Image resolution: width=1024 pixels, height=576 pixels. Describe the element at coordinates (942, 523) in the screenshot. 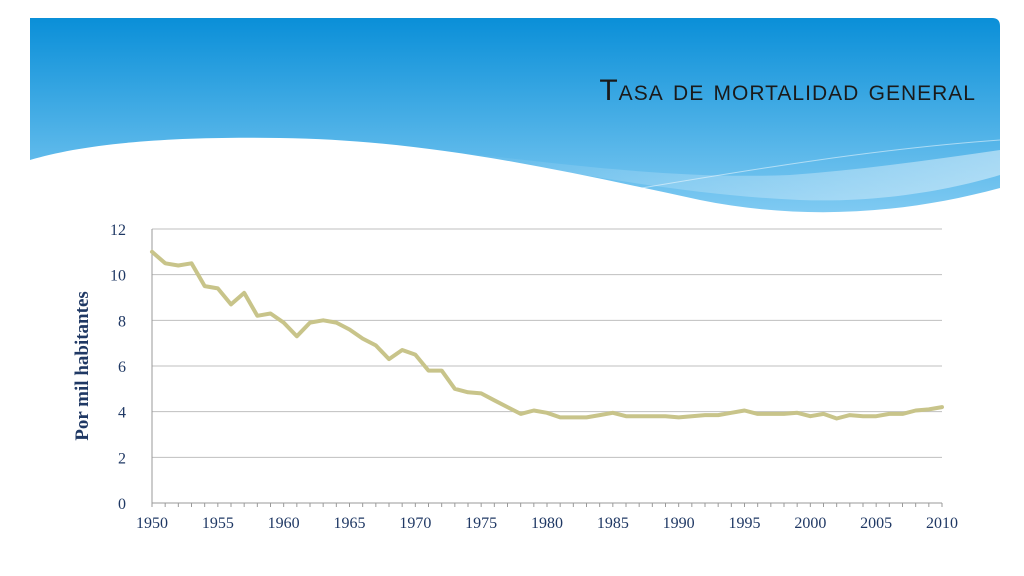

I see `x-tick-label: 2010` at that location.